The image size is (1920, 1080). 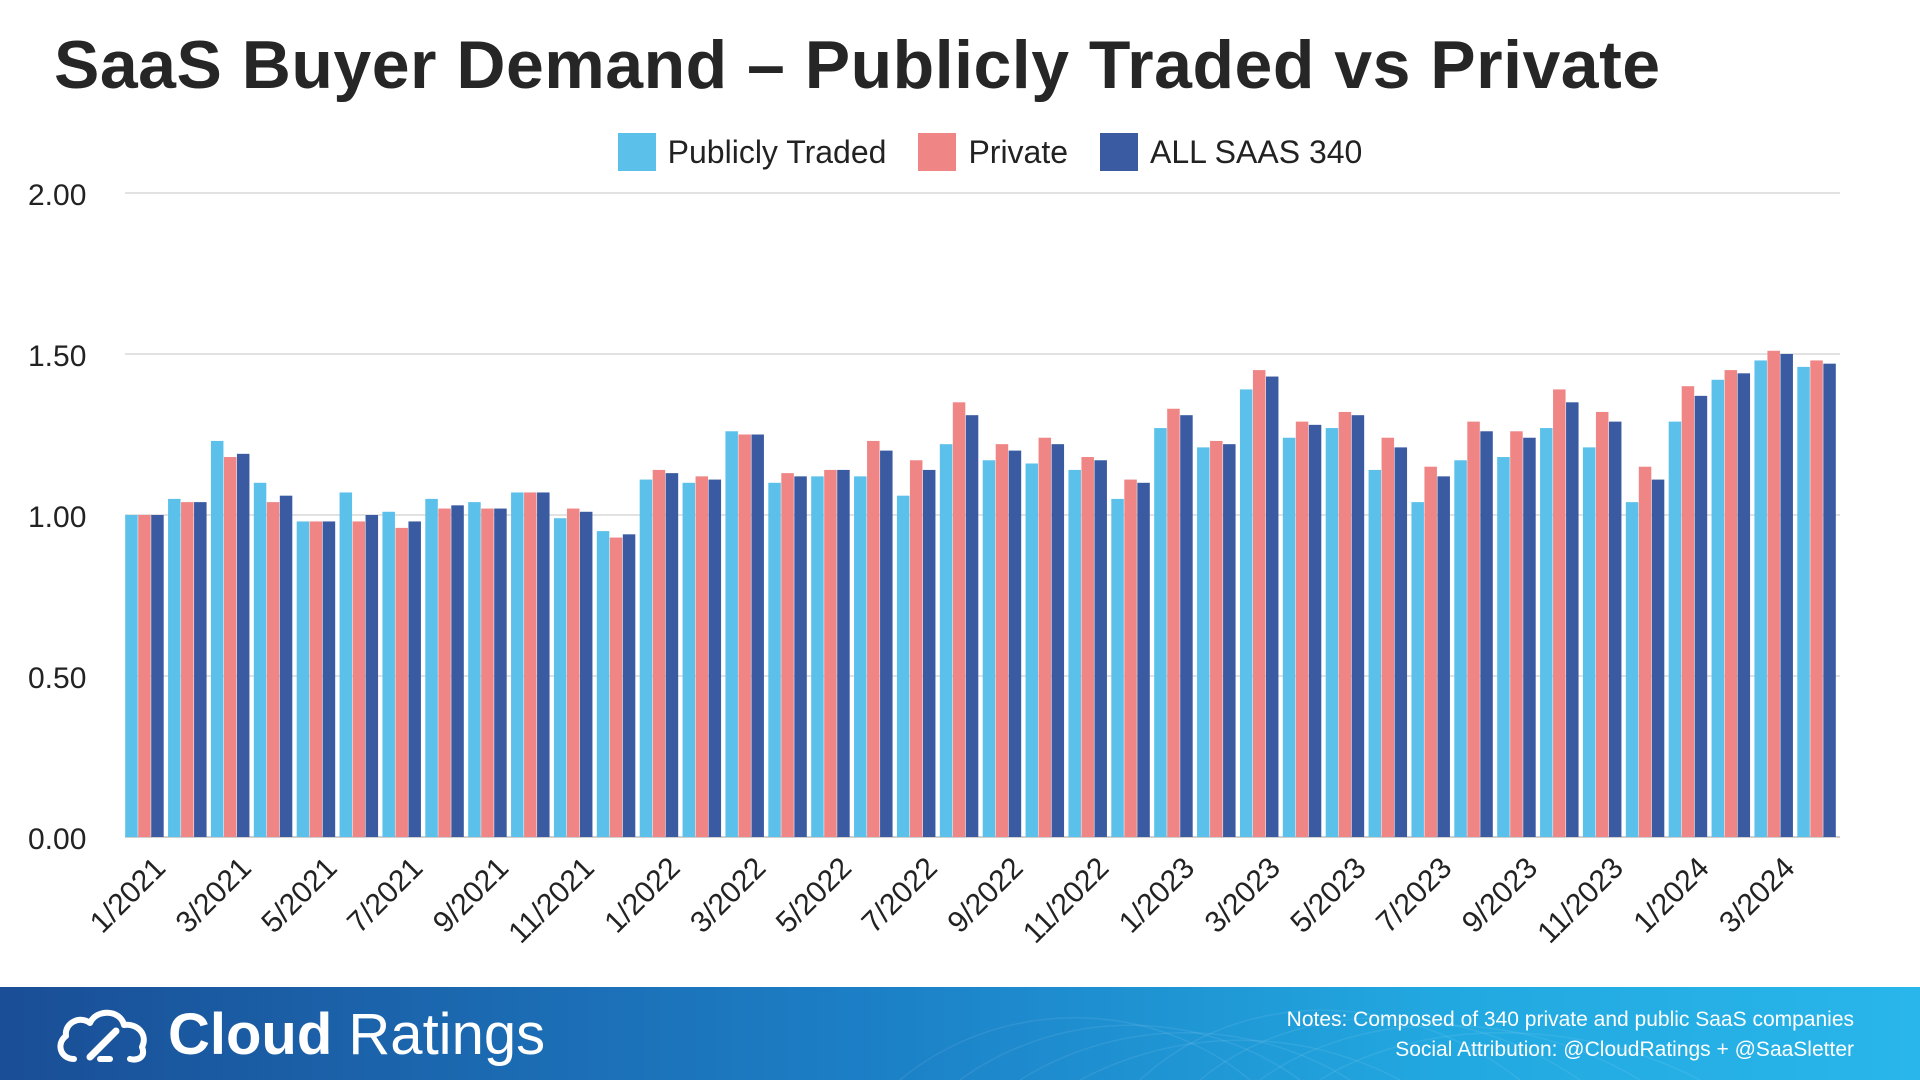 What do you see at coordinates (102, 1035) in the screenshot?
I see `cloud-gauge-icon` at bounding box center [102, 1035].